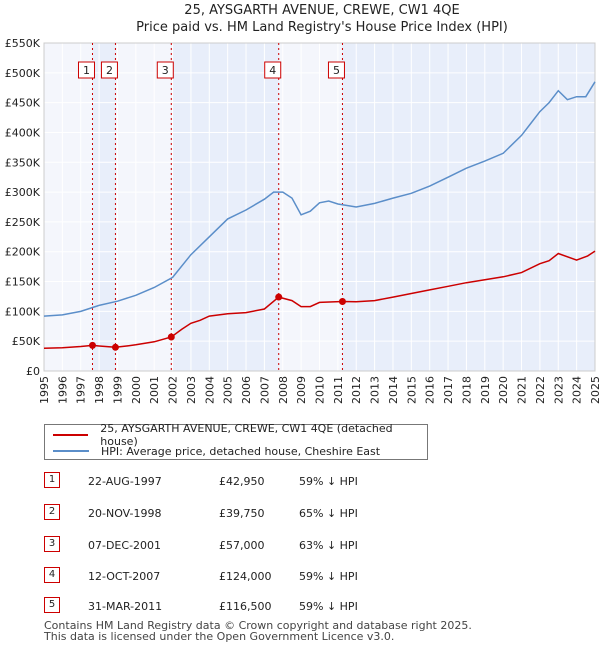 The image size is (600, 650). Describe the element at coordinates (503, 390) in the screenshot. I see `x-tick-label: 2020` at that location.